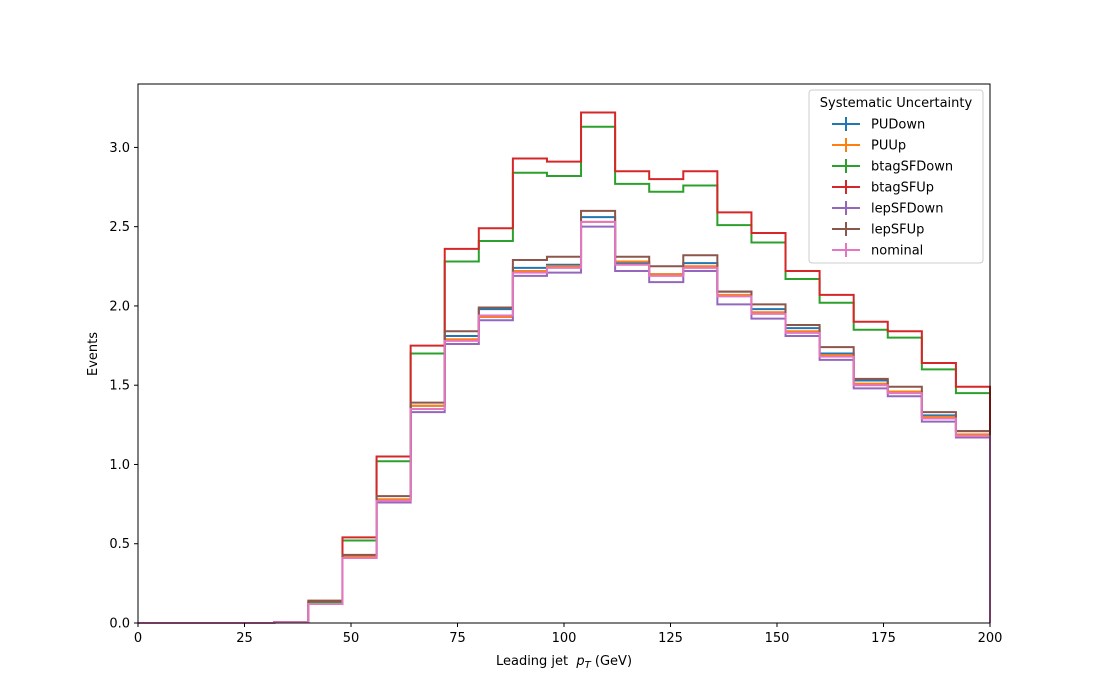 Image resolution: width=1100 pixels, height=700 pixels. Describe the element at coordinates (93, 354) in the screenshot. I see `y-axis-label: Events` at that location.